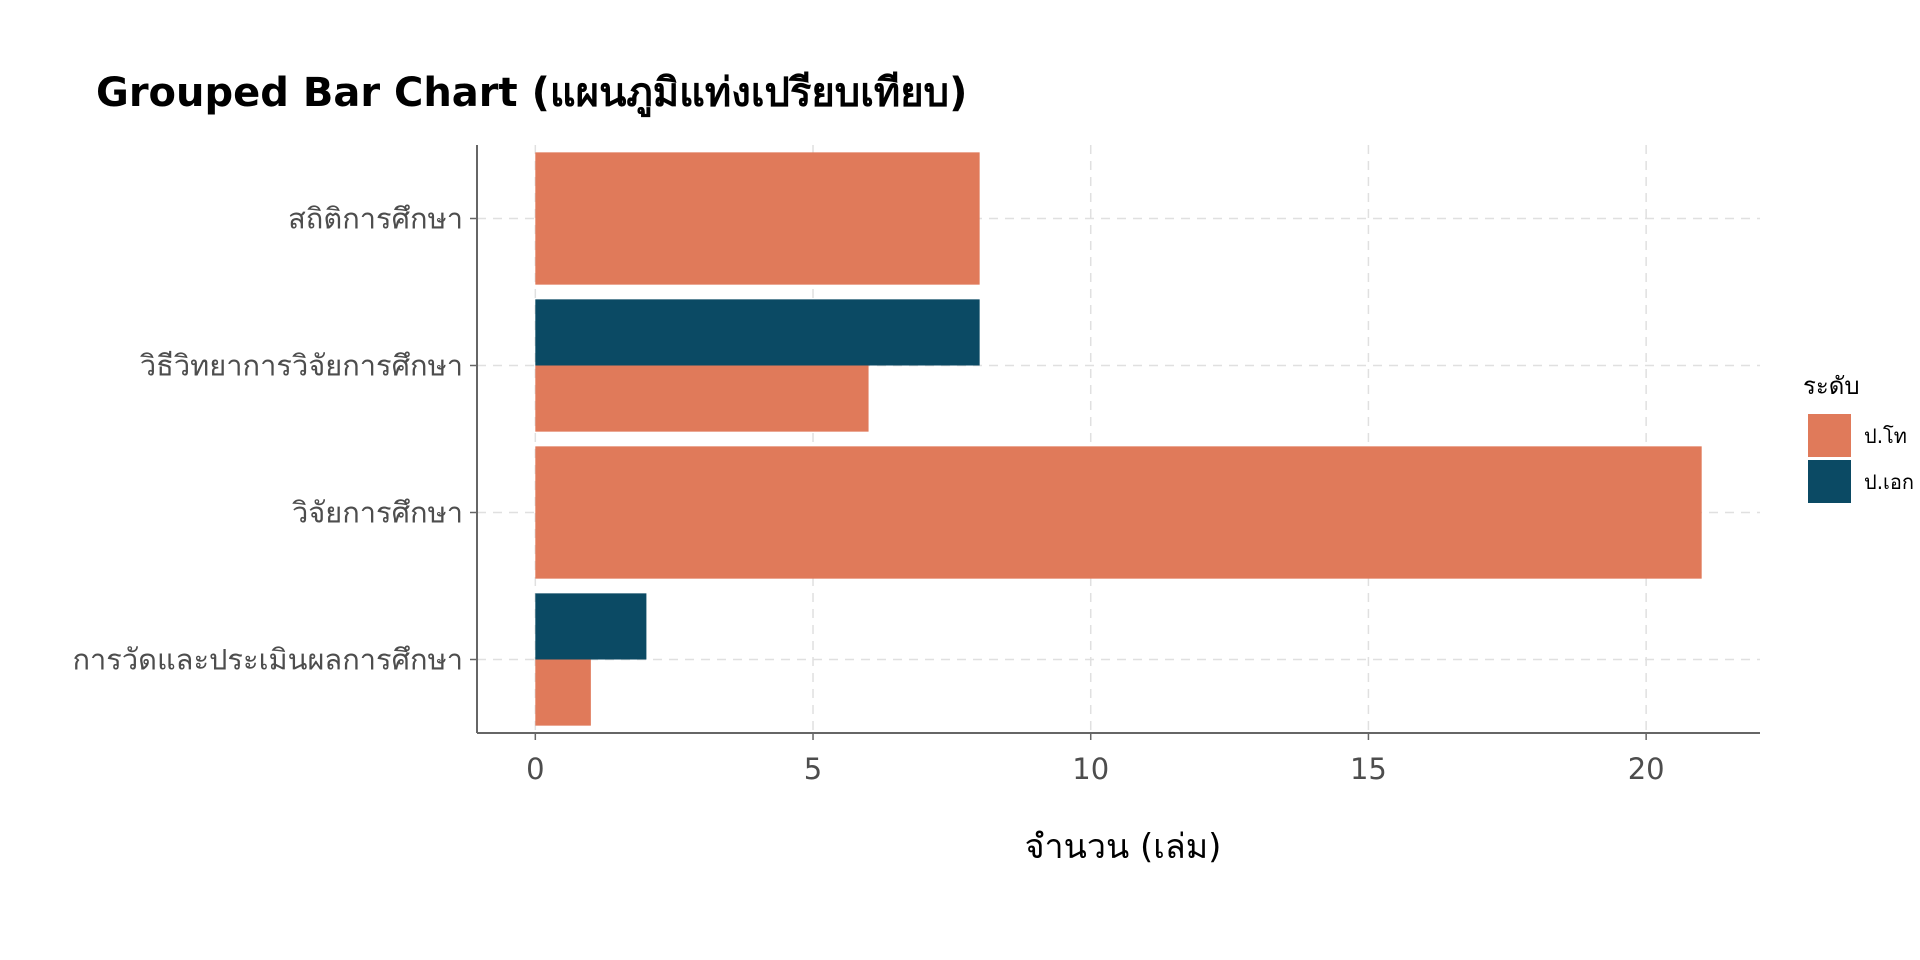  What do you see at coordinates (1889, 482) in the screenshot?
I see `legend-label: ป.เอก` at bounding box center [1889, 482].